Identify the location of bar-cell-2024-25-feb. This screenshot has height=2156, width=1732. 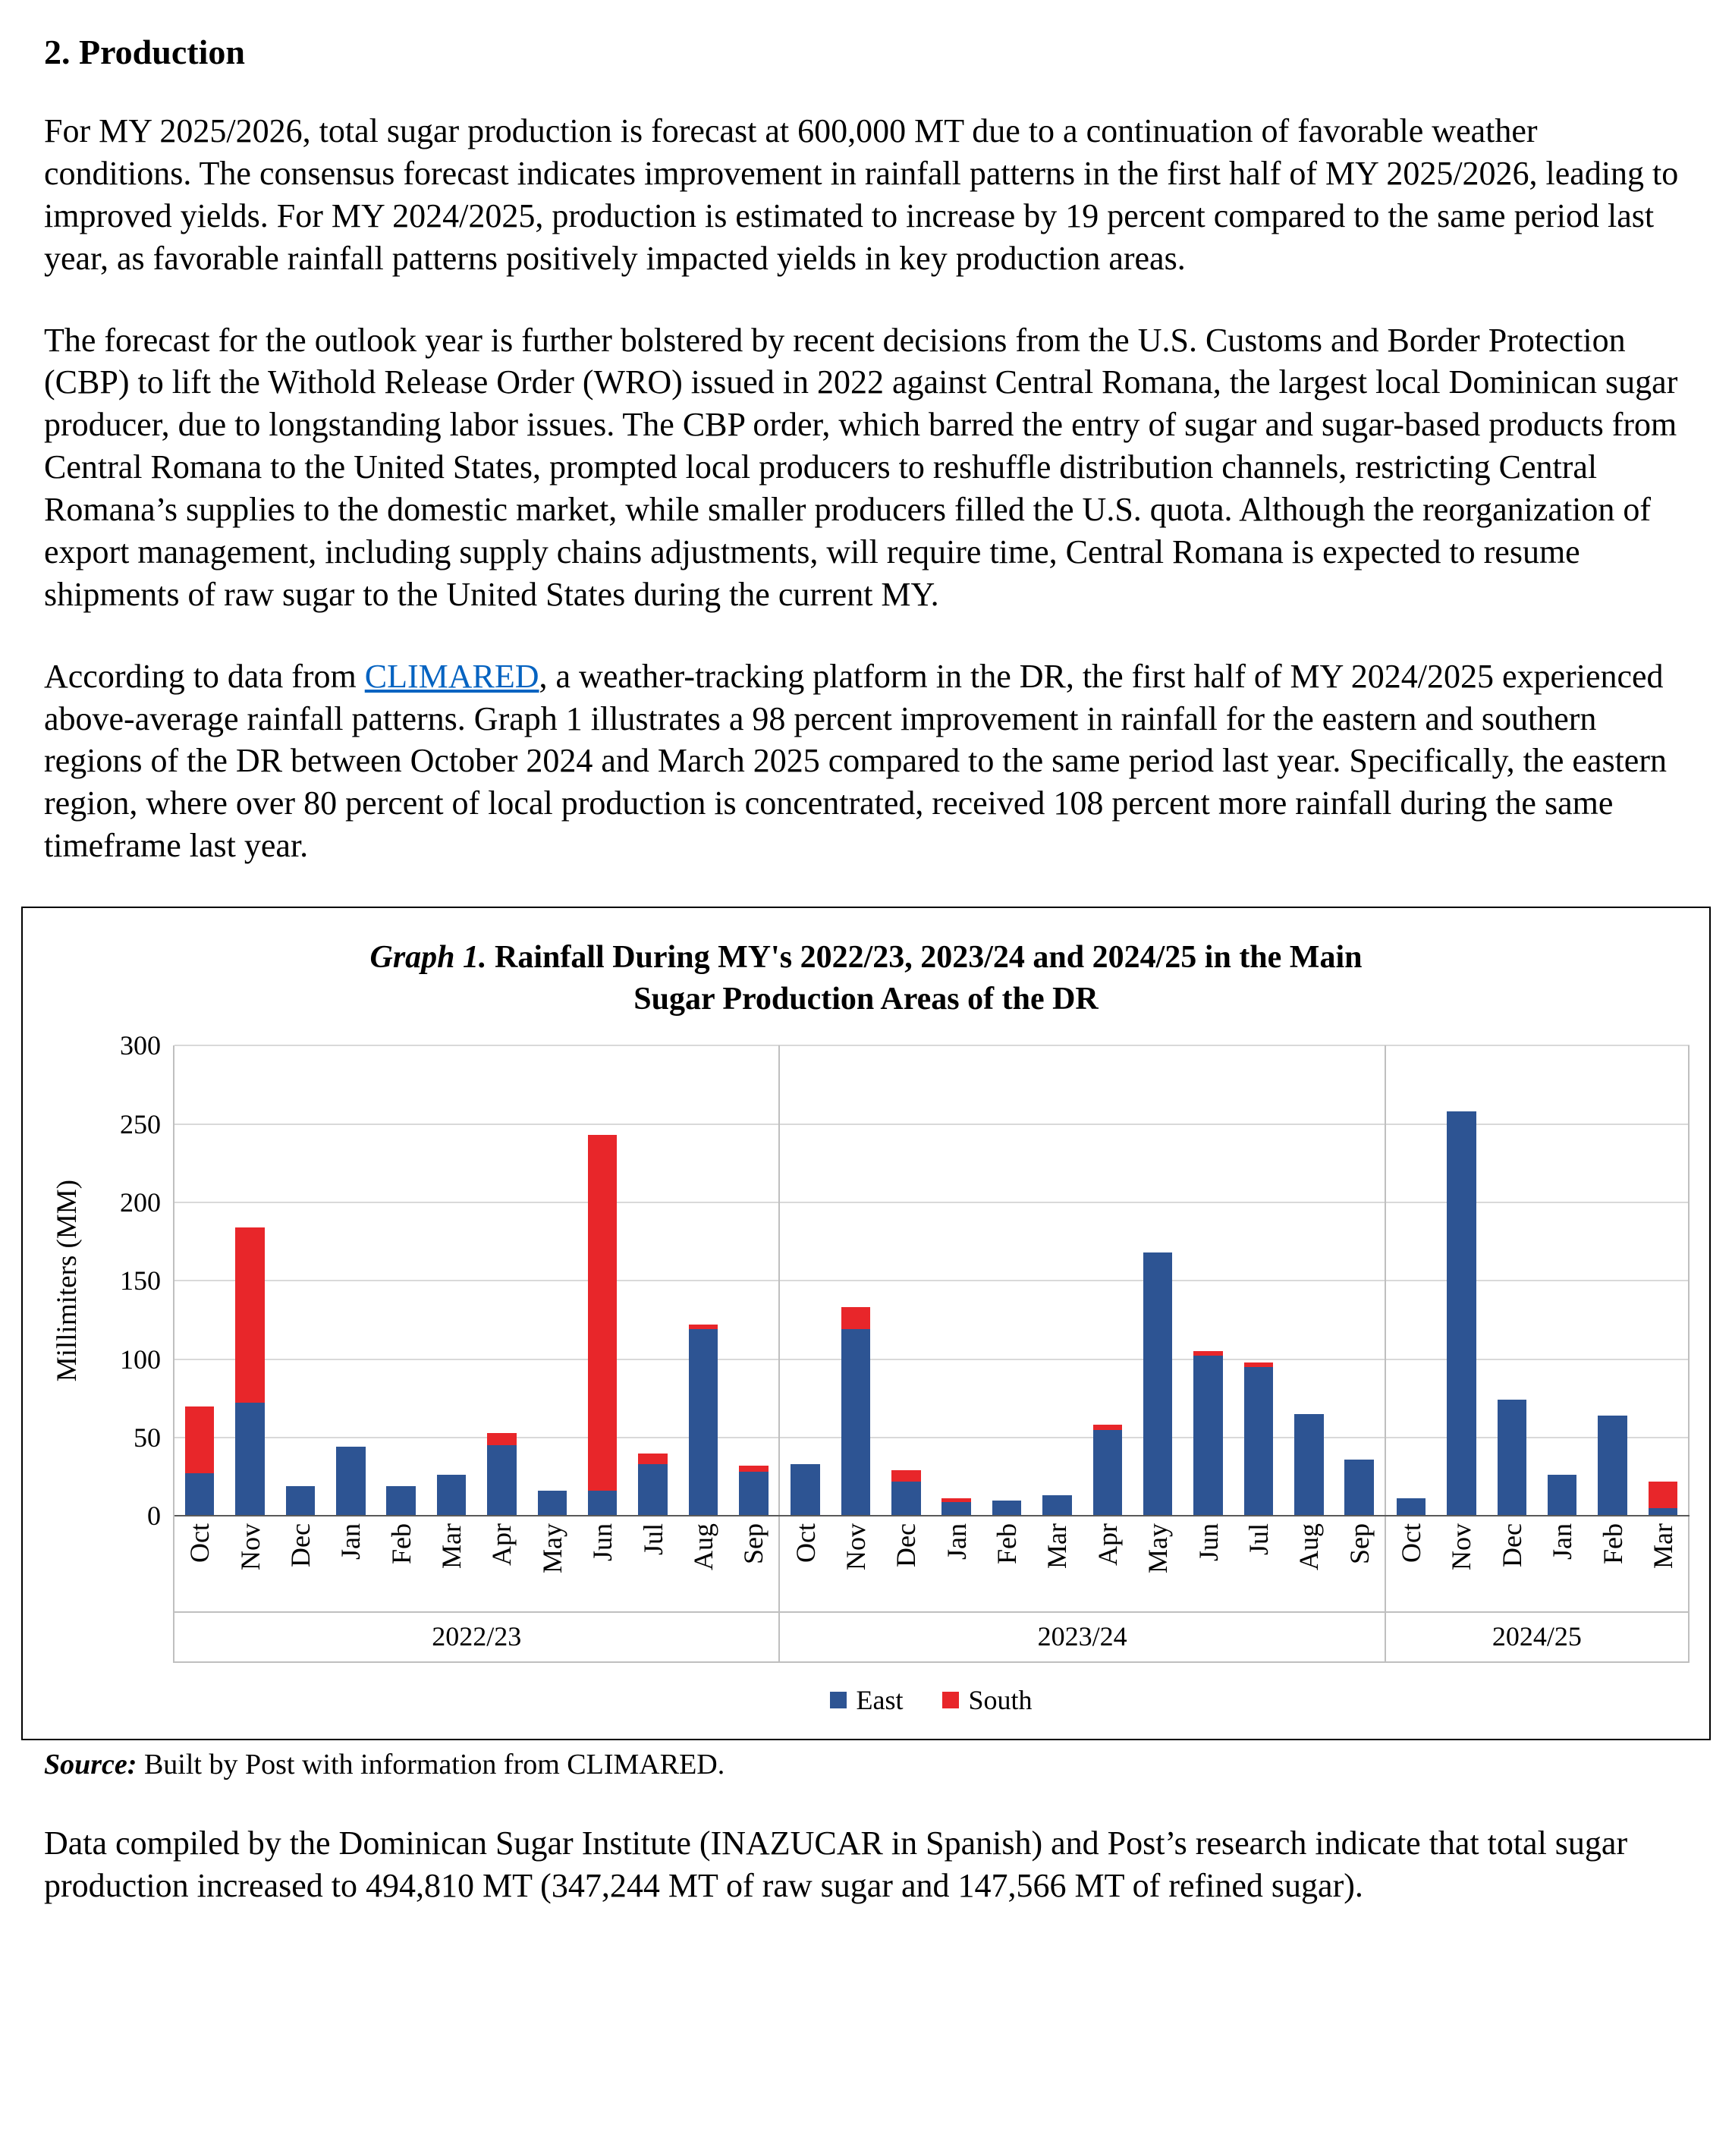
(1612, 1280).